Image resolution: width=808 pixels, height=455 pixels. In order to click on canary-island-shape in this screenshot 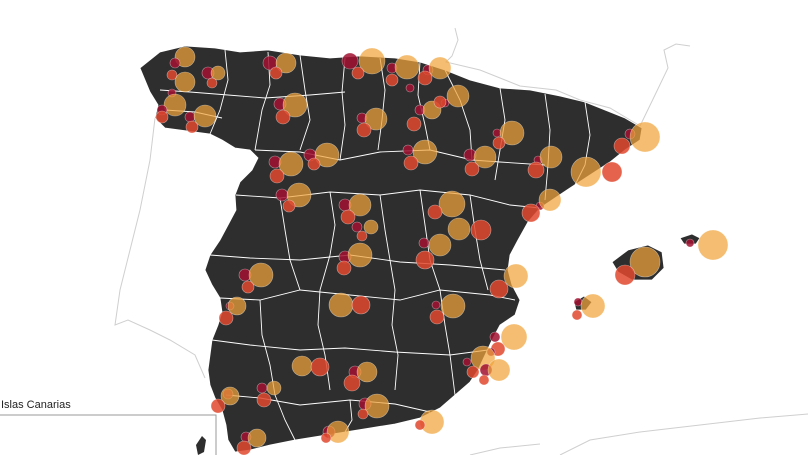, I will do `click(201, 445)`.